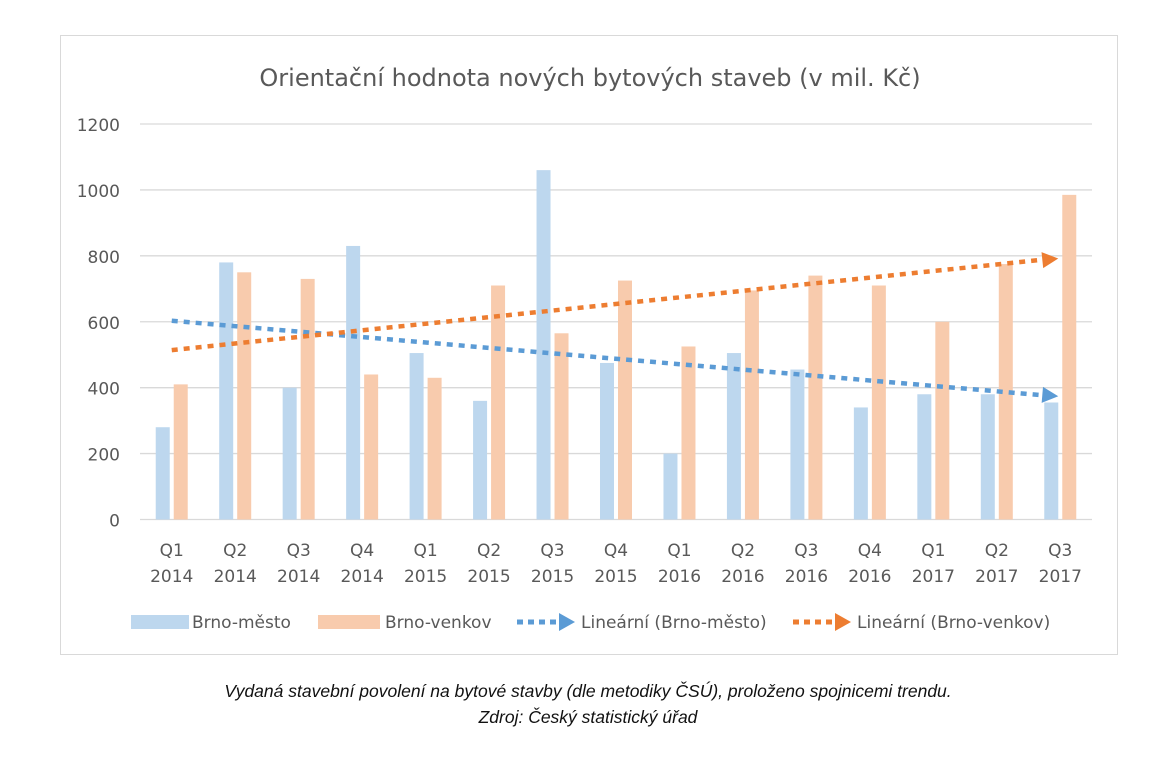 The width and height of the screenshot is (1176, 762). I want to click on y-axis-ticks: 0 200 400 600 800 1000 1200, so click(98, 324).